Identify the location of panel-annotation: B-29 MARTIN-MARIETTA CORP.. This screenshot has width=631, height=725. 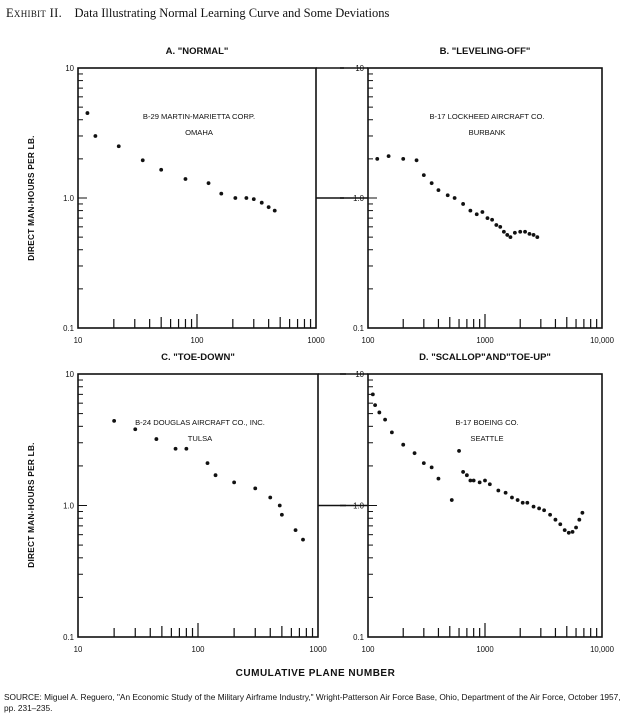
(199, 116).